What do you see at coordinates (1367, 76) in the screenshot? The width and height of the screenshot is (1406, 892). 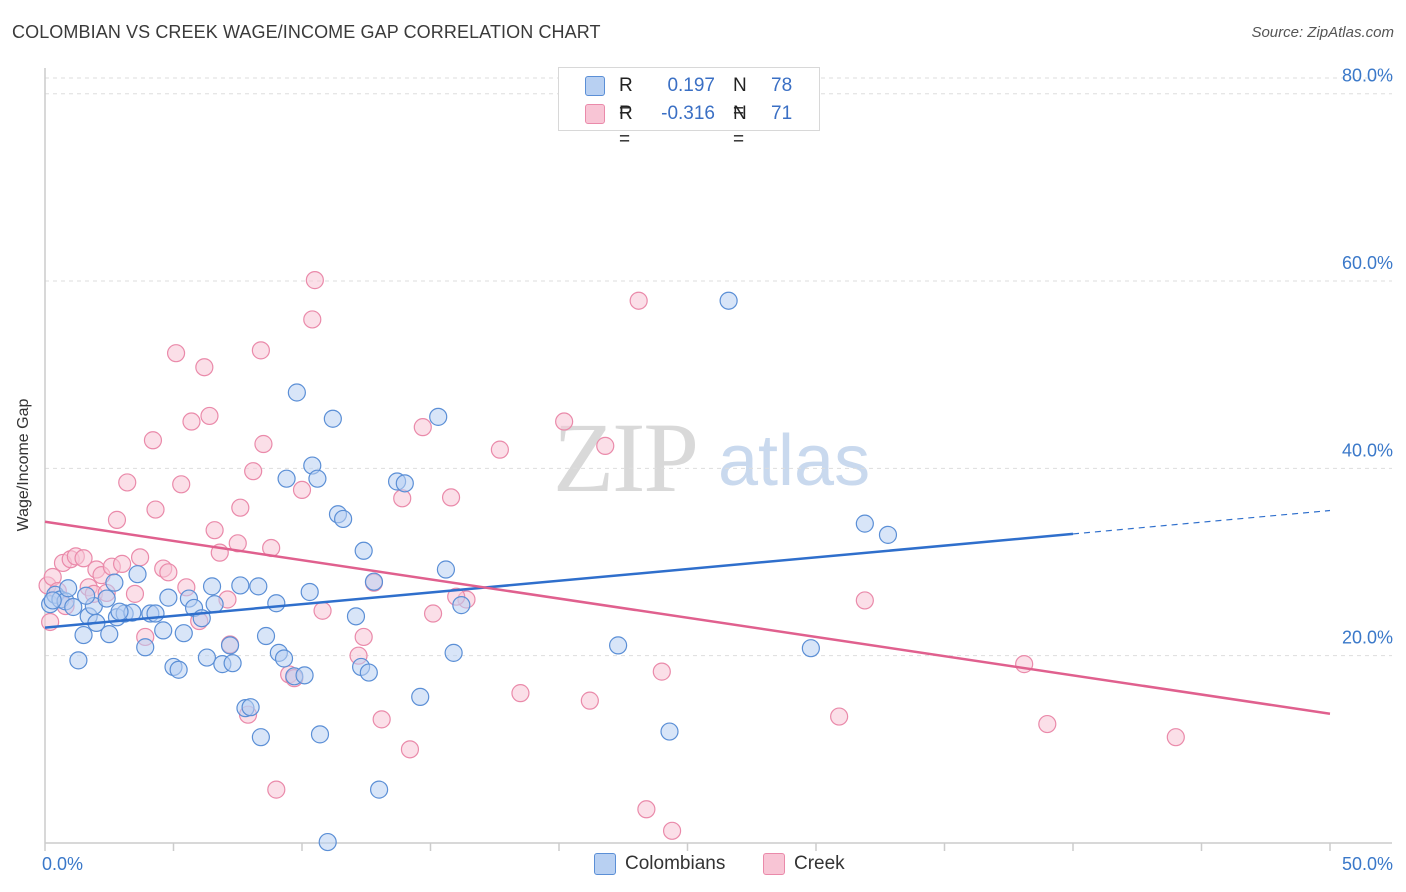 I see `y-tick-label: 80.0%` at bounding box center [1367, 76].